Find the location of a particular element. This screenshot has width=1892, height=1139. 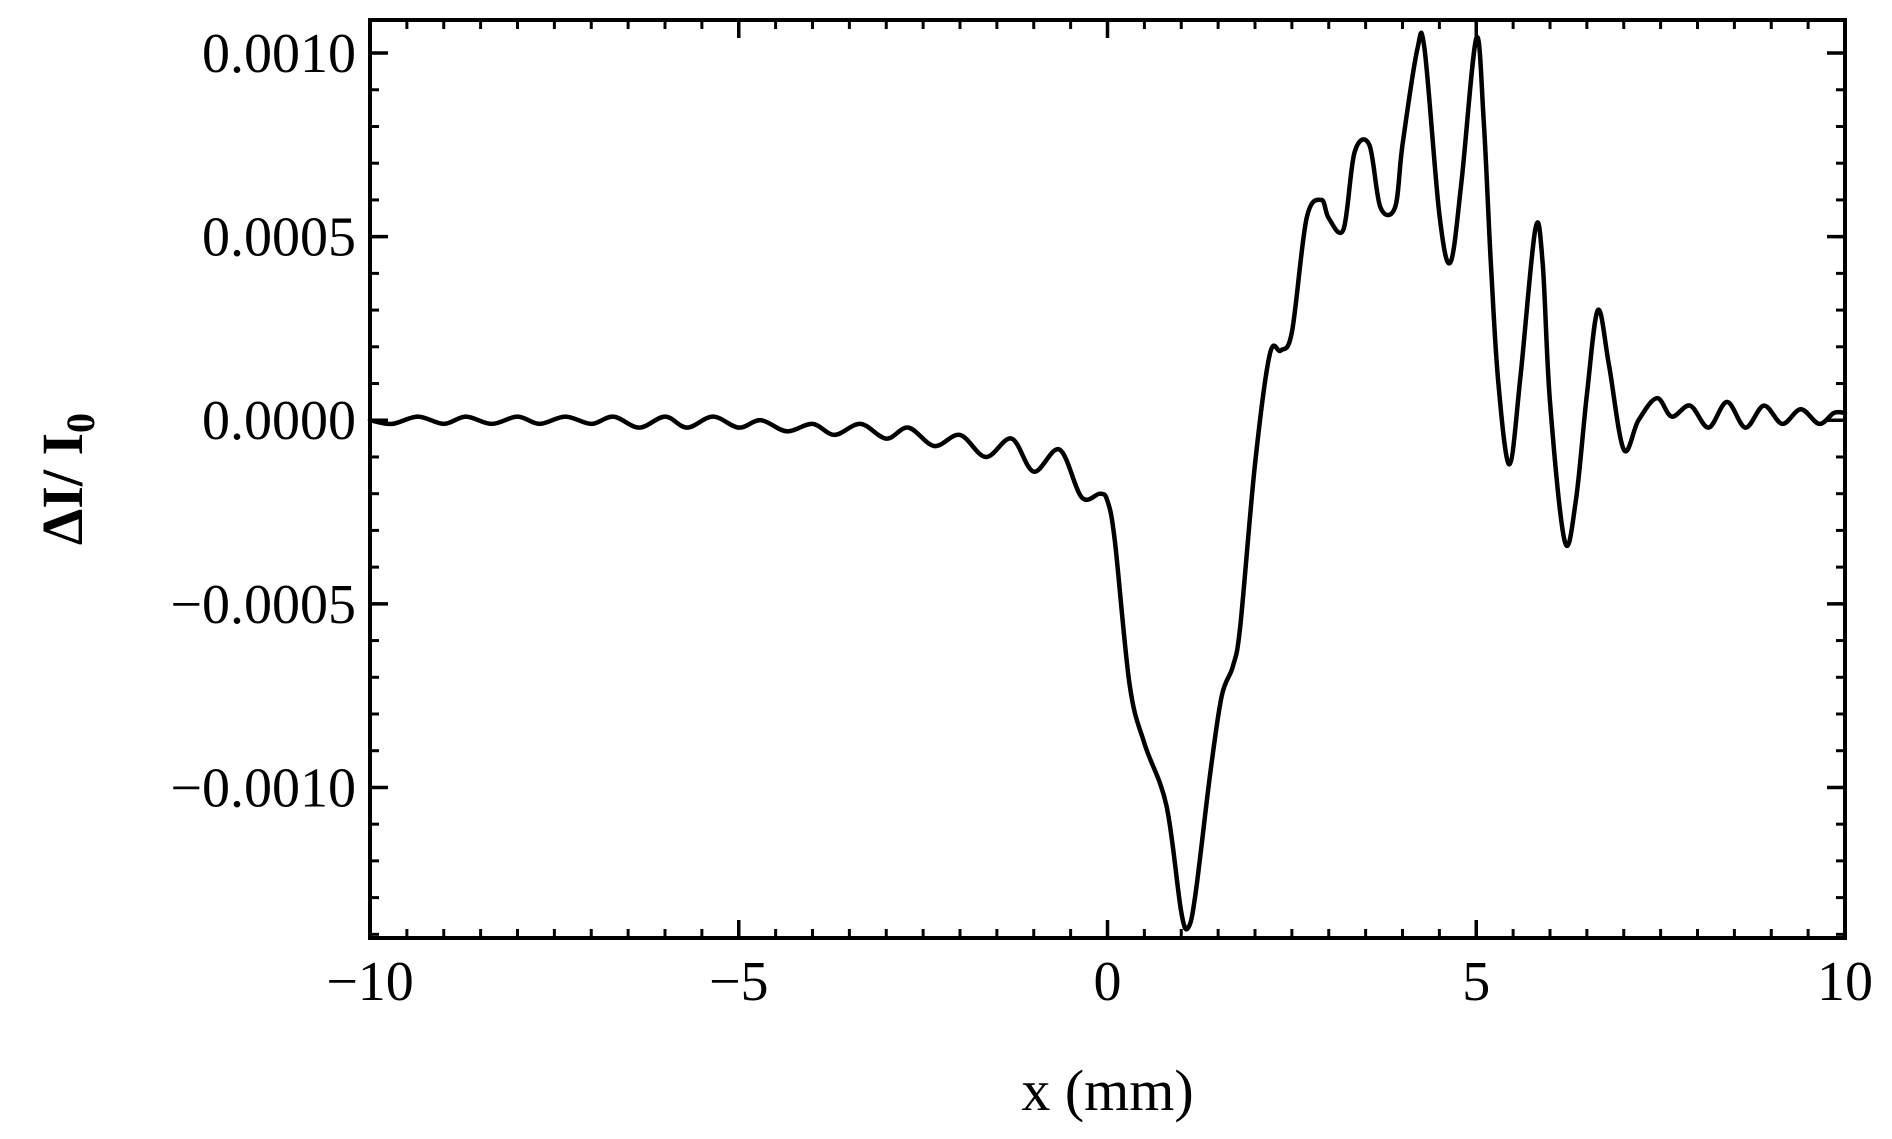

x-tick-label: −5 is located at coordinates (739, 982).